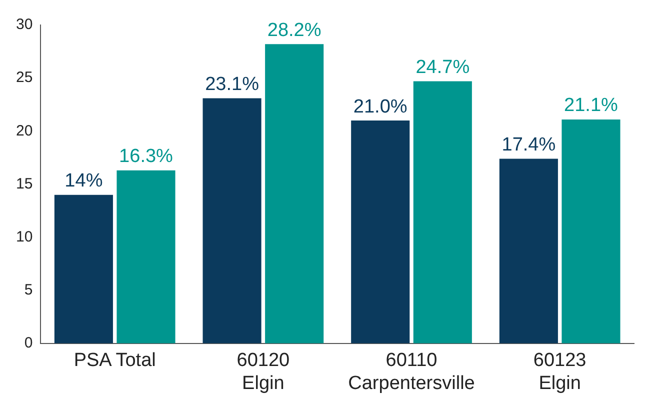  I want to click on x-tick-label: PSA Total, so click(115, 361).